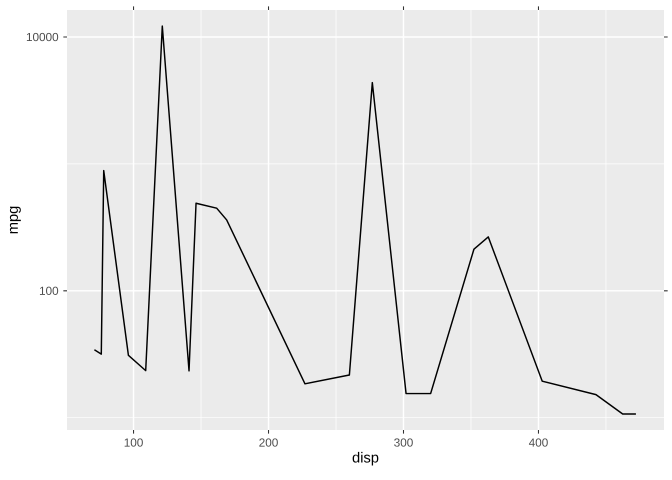 Image resolution: width=672 pixels, height=480 pixels. Describe the element at coordinates (538, 442) in the screenshot. I see `x-tick-label: 400` at that location.